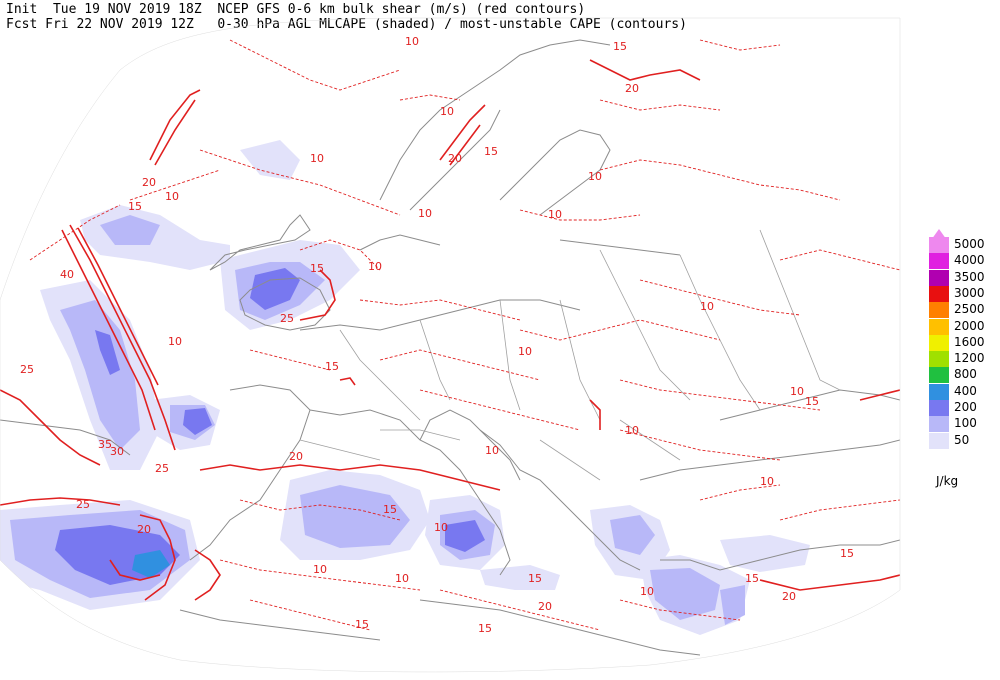 The image size is (1000, 680). I want to click on shear-label-10d: 10, so click(425, 213).